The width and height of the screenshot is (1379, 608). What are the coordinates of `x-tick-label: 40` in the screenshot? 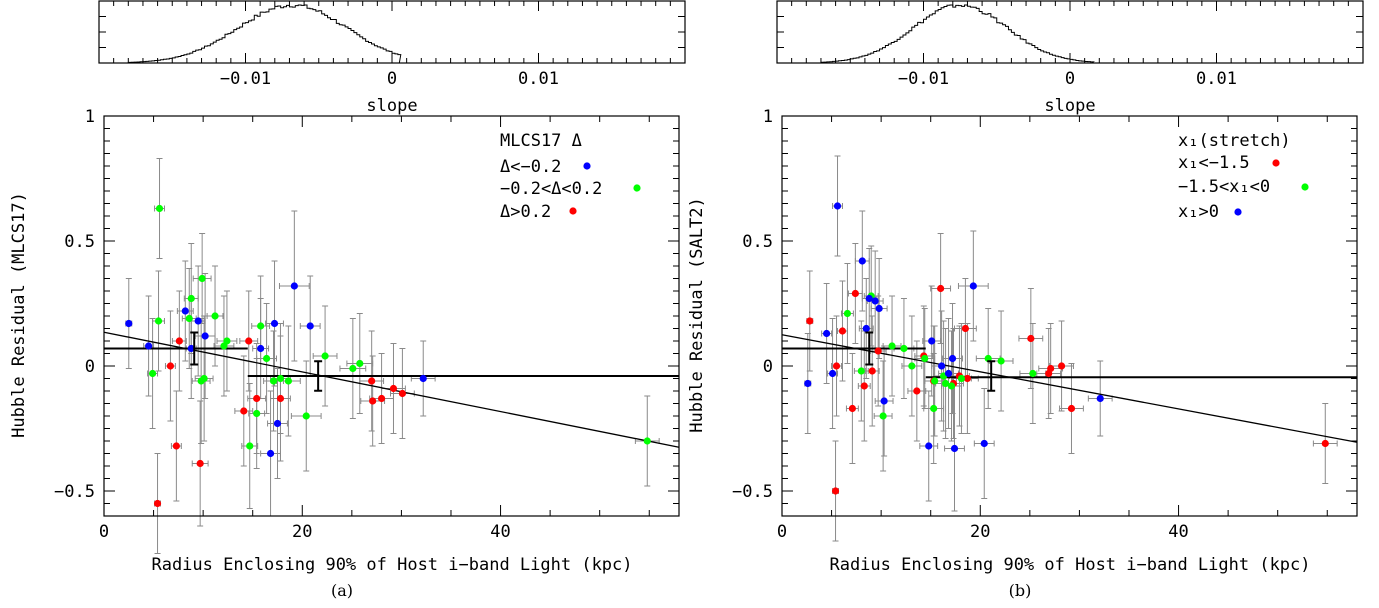 It's located at (1178, 532).